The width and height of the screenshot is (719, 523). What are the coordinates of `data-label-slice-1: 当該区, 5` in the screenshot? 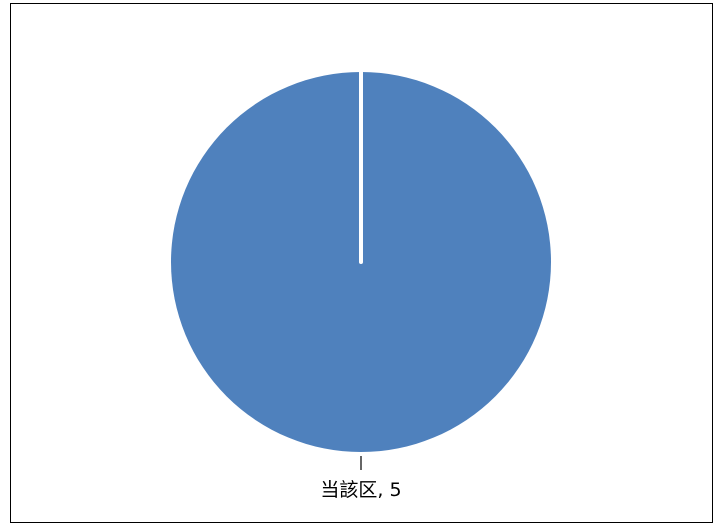 It's located at (360, 490).